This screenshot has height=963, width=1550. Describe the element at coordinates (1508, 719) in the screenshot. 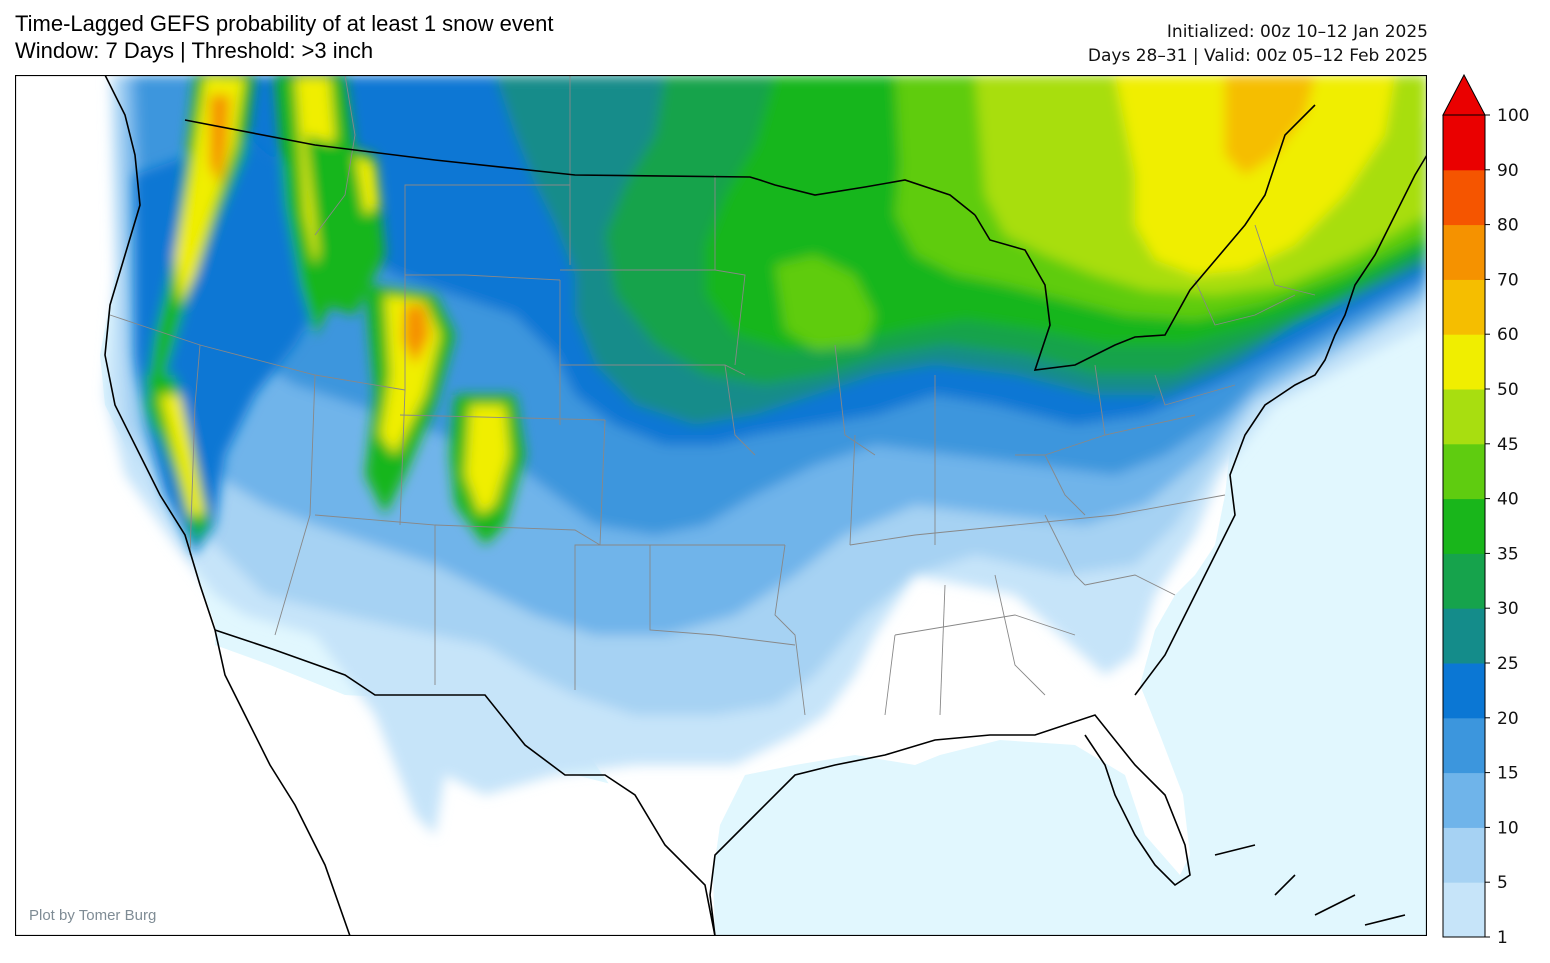

I see `colorbar-label: 20` at that location.